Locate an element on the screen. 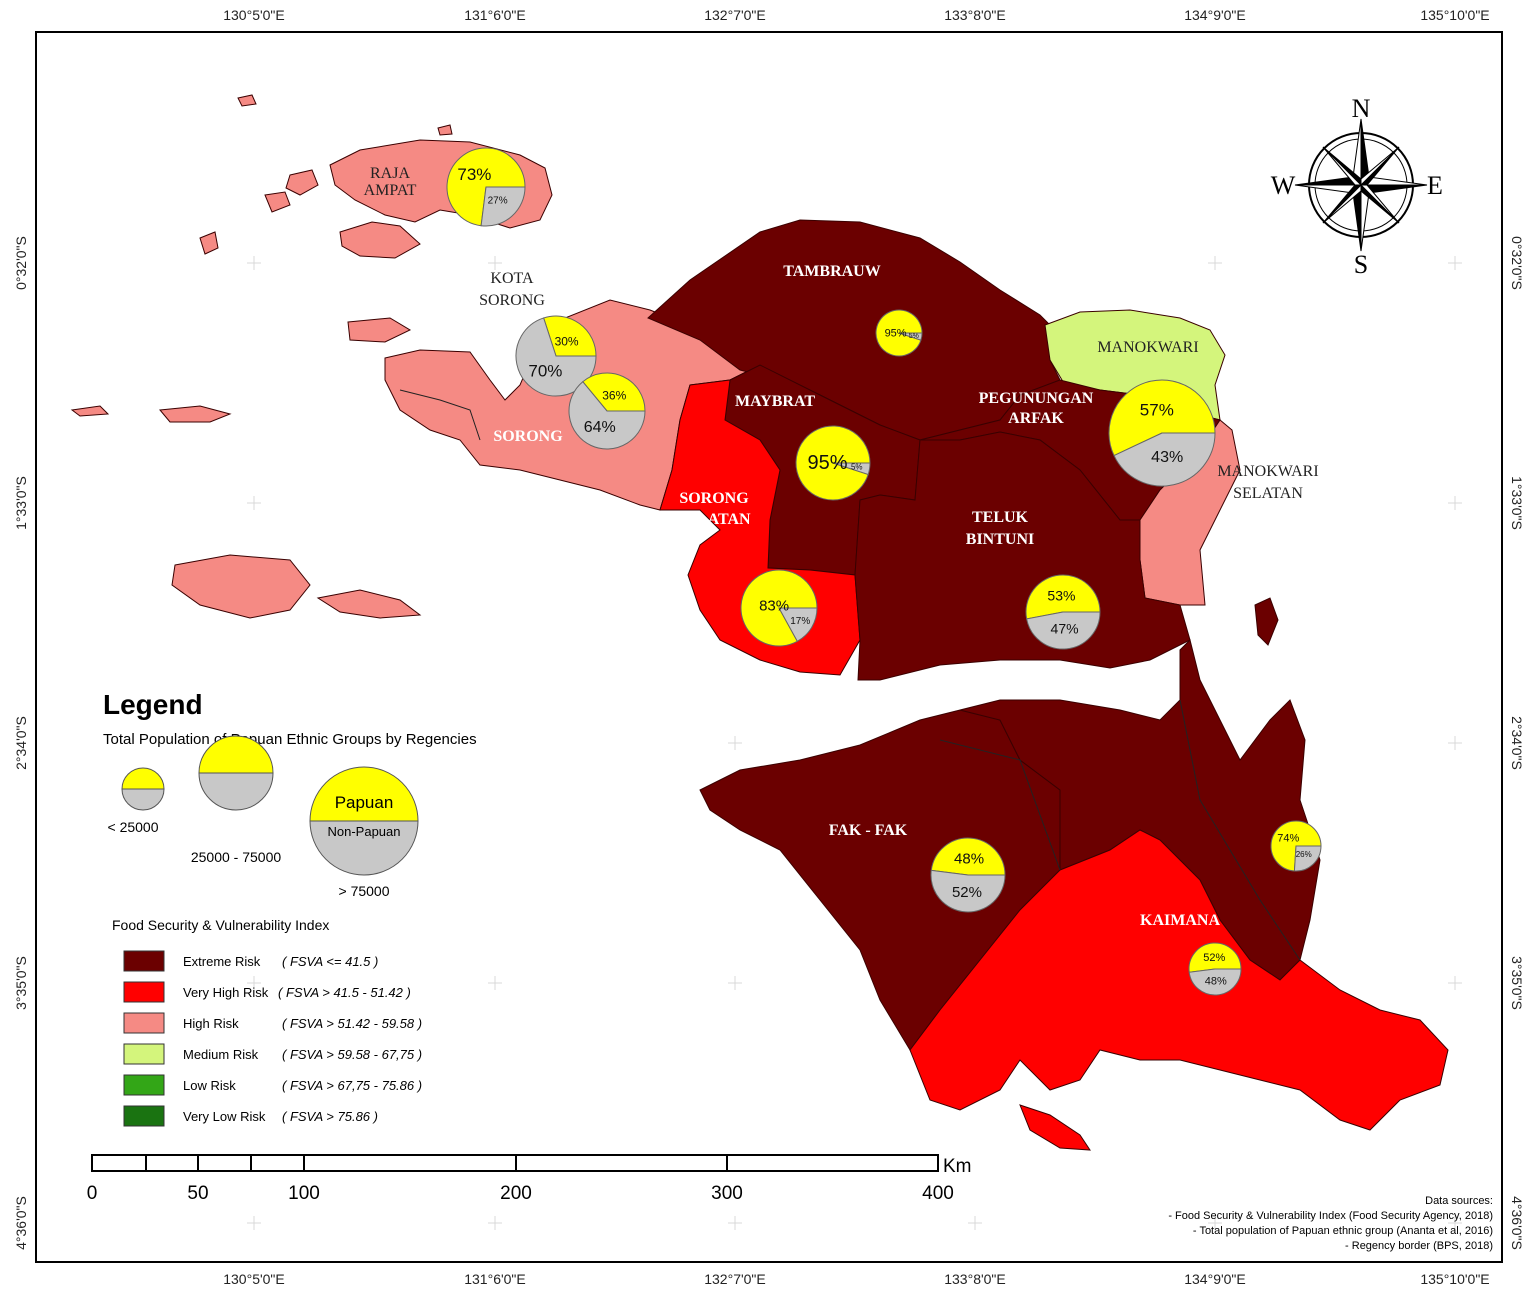  region-label: KAIMANA is located at coordinates (1180, 920).